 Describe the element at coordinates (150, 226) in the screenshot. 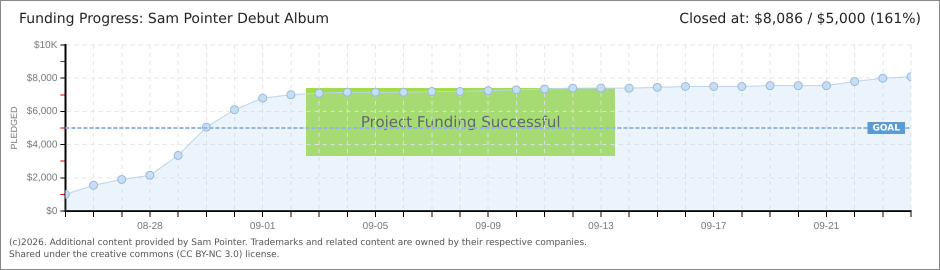

I see `x-tick-label: 08-28` at that location.